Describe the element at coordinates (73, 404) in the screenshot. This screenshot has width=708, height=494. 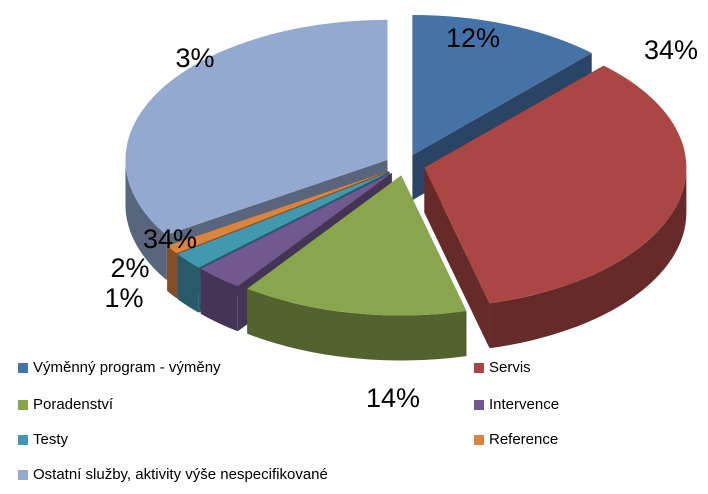
I see `legend-label: Poradenství` at that location.